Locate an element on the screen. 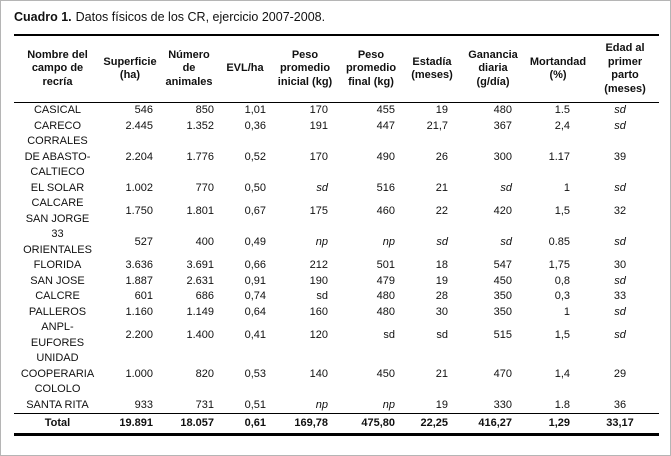  table-cell: 490 is located at coordinates (385, 156).